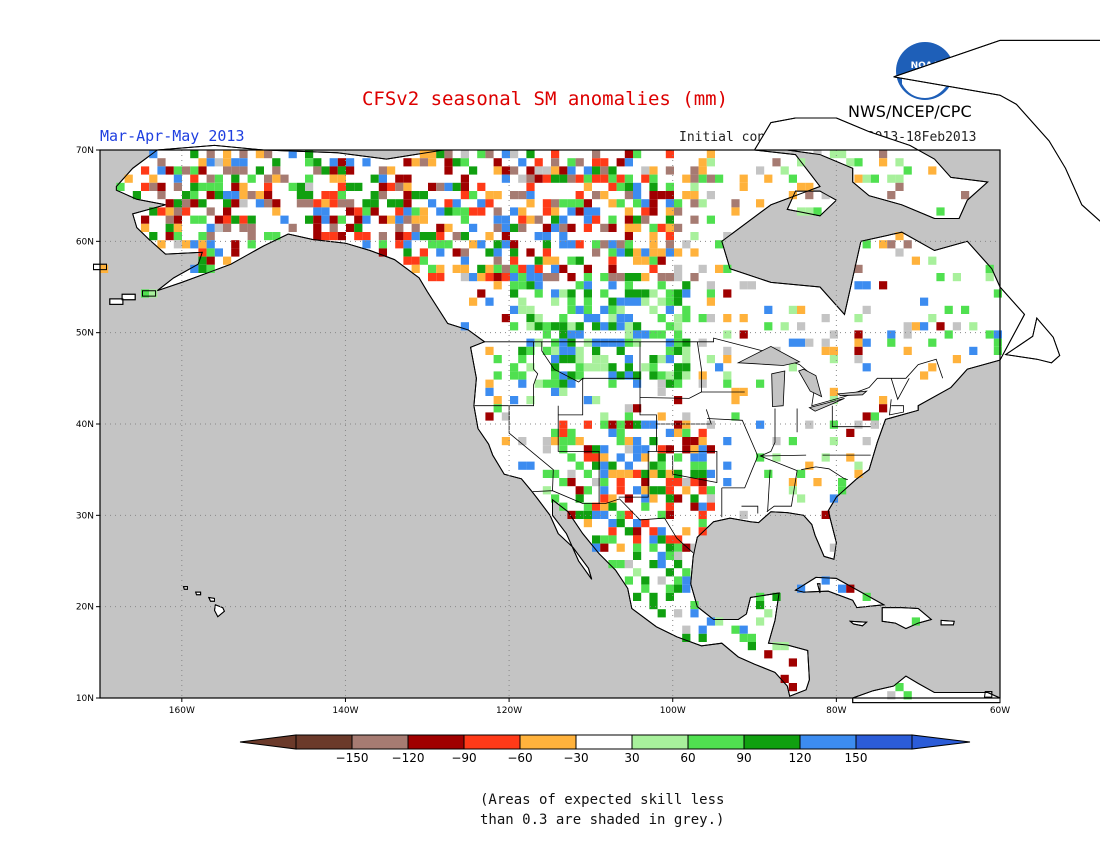 The height and width of the screenshot is (850, 1100). Describe the element at coordinates (211, 599) in the screenshot. I see `coastline` at that location.